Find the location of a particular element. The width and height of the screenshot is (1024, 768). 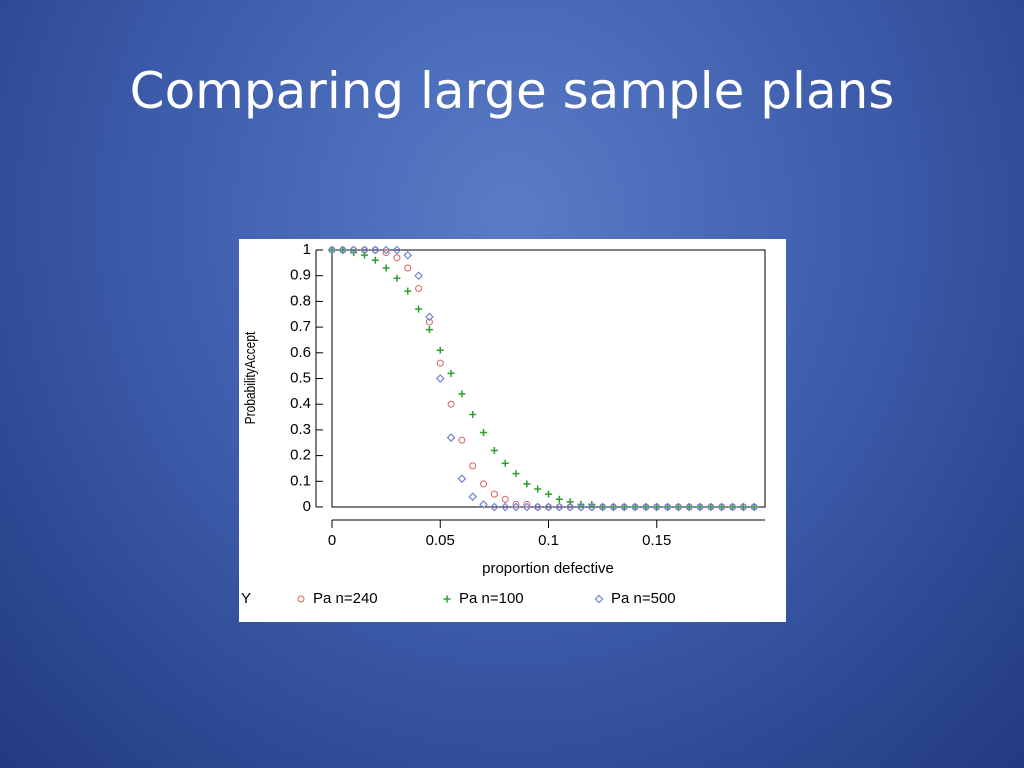

y-tick-label: 0 is located at coordinates (307, 506).